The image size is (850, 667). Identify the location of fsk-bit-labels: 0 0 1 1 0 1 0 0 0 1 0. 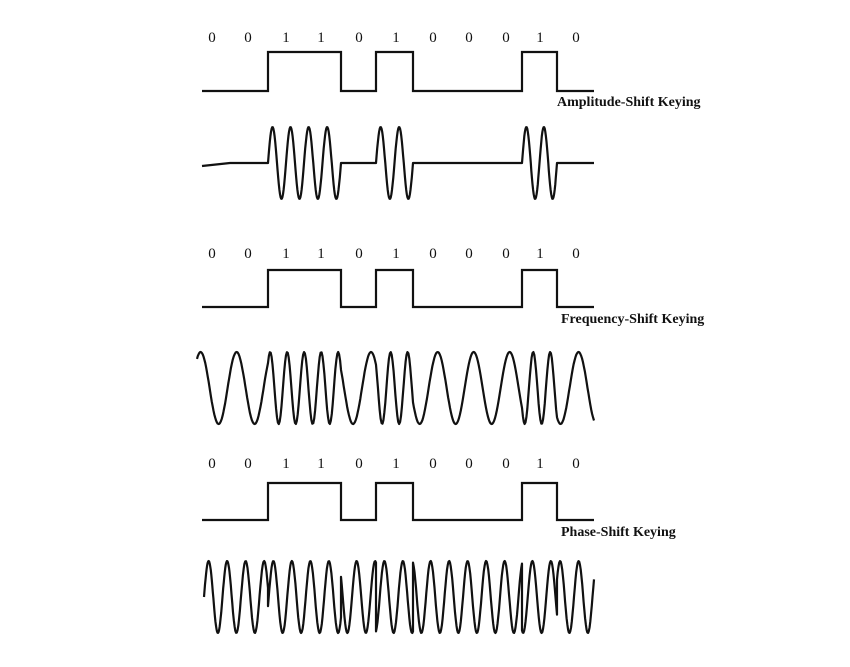
(394, 254).